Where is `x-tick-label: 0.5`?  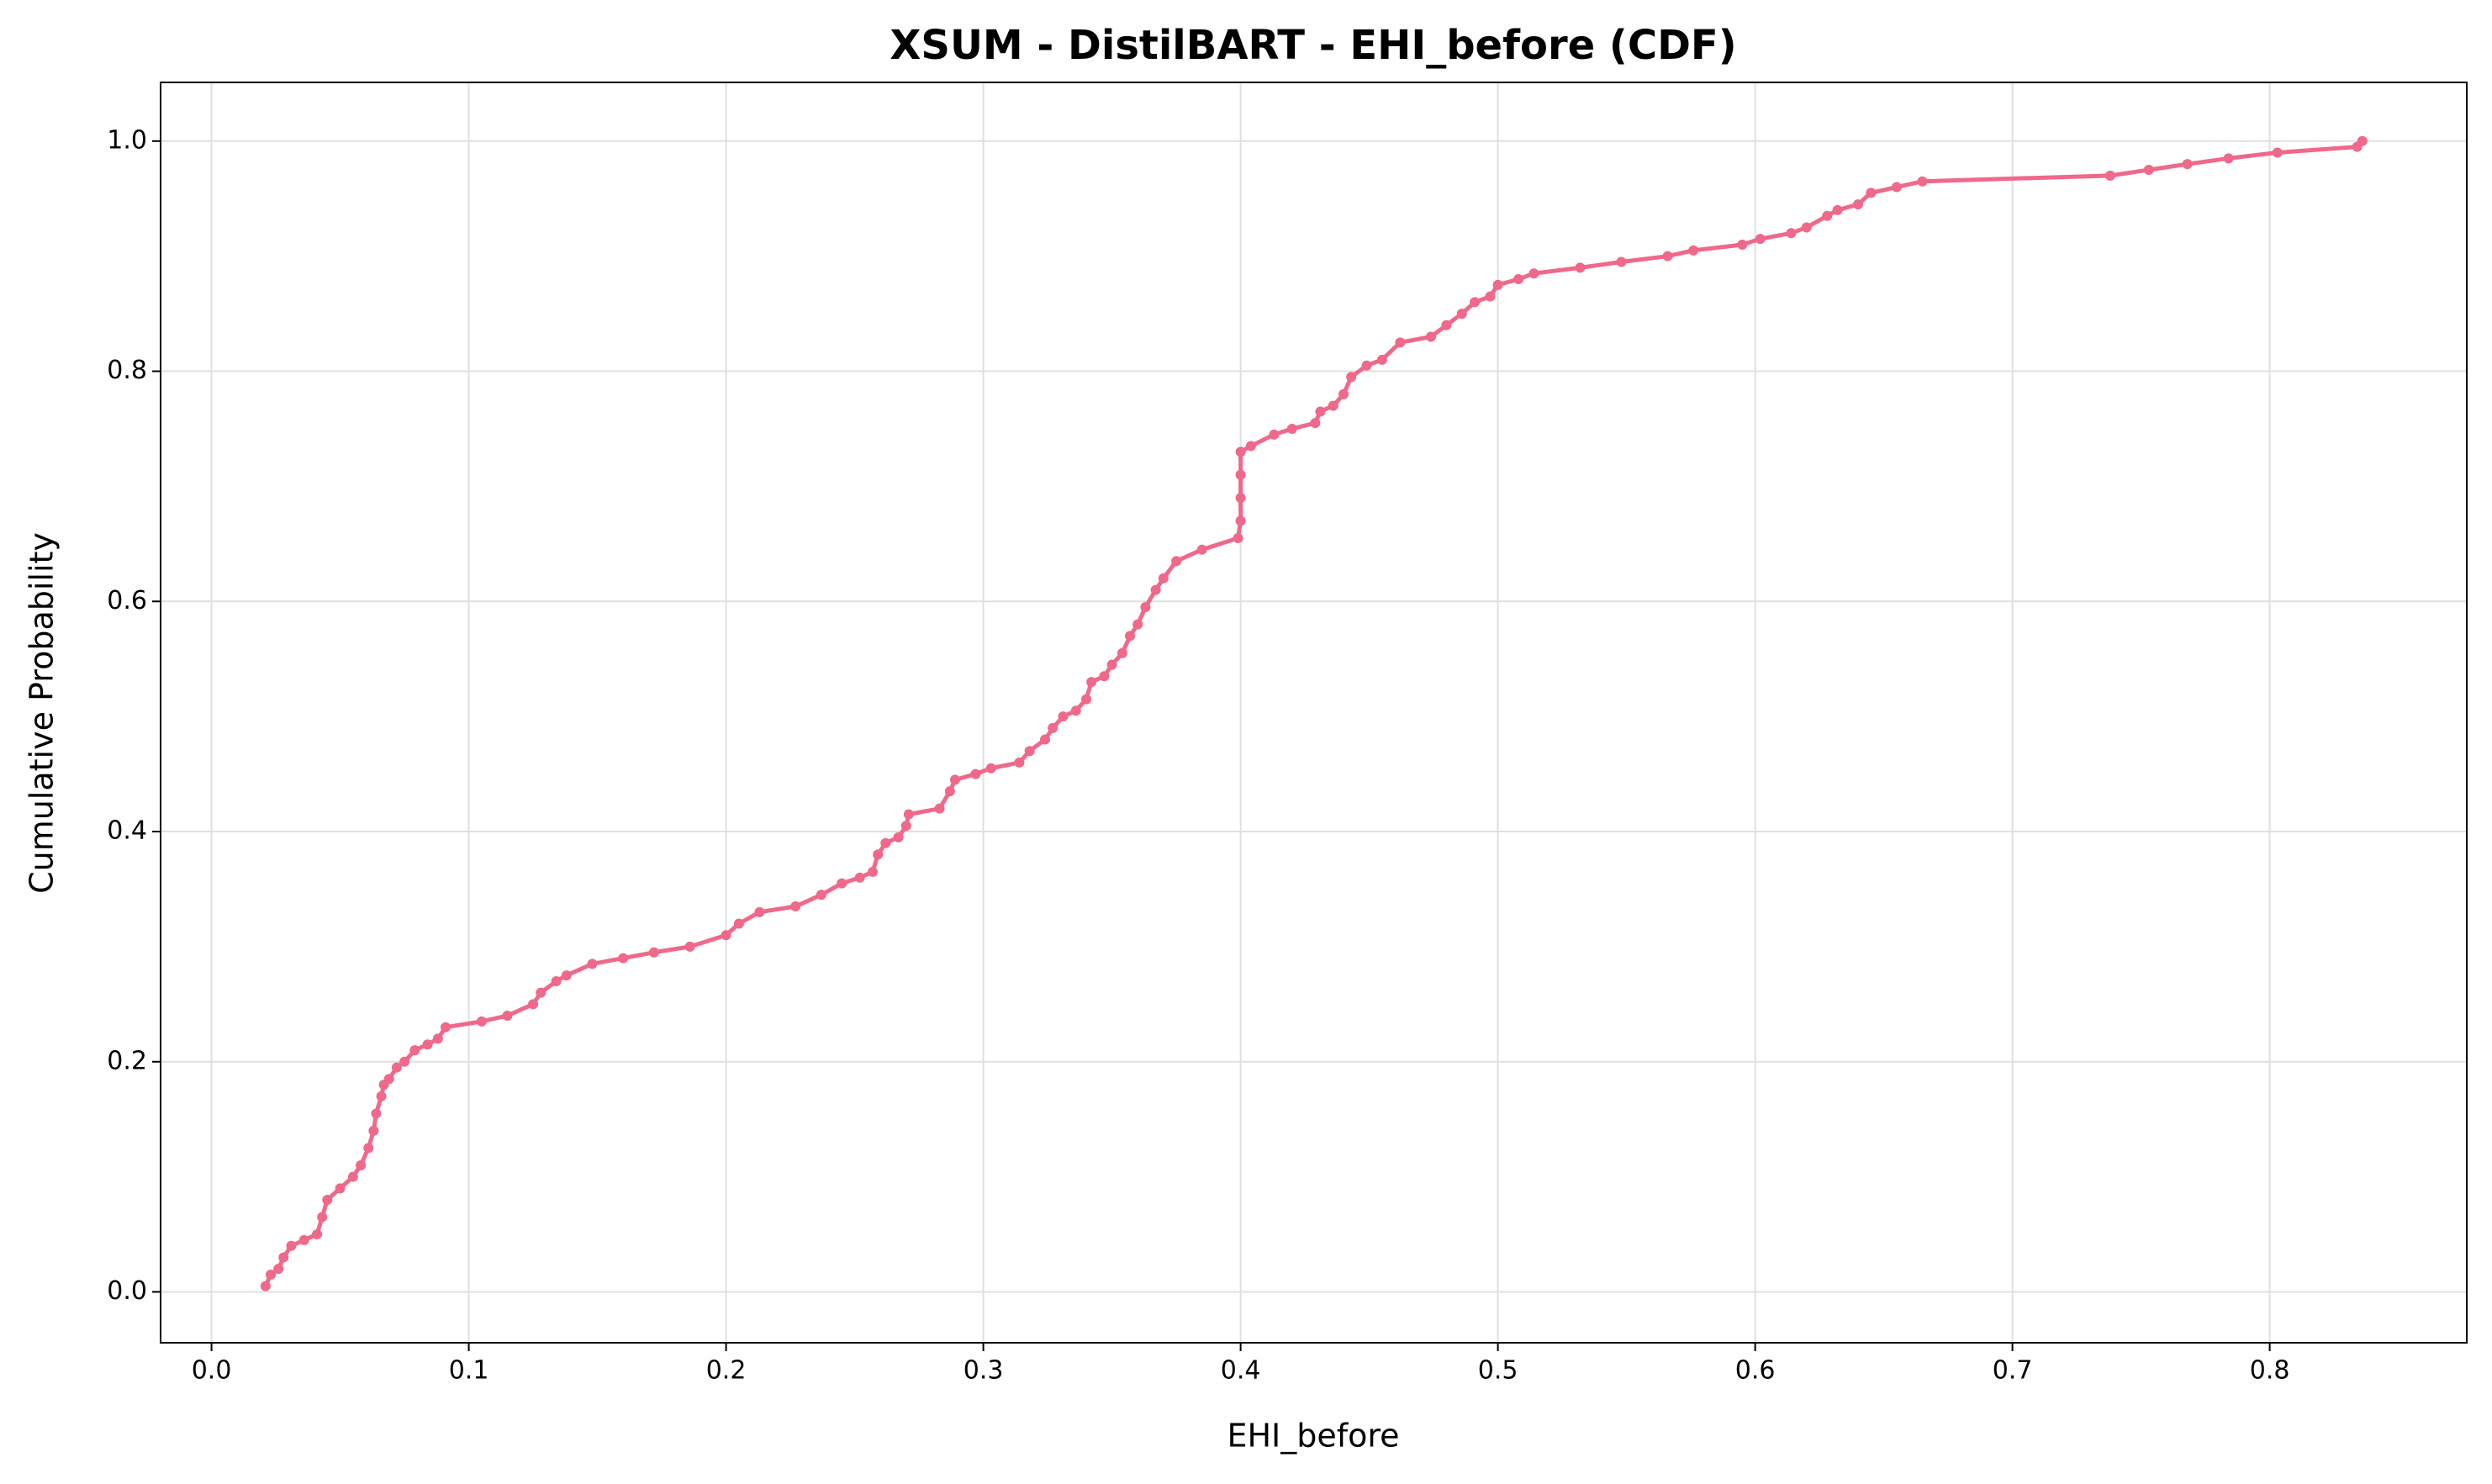 x-tick-label: 0.5 is located at coordinates (1498, 1371).